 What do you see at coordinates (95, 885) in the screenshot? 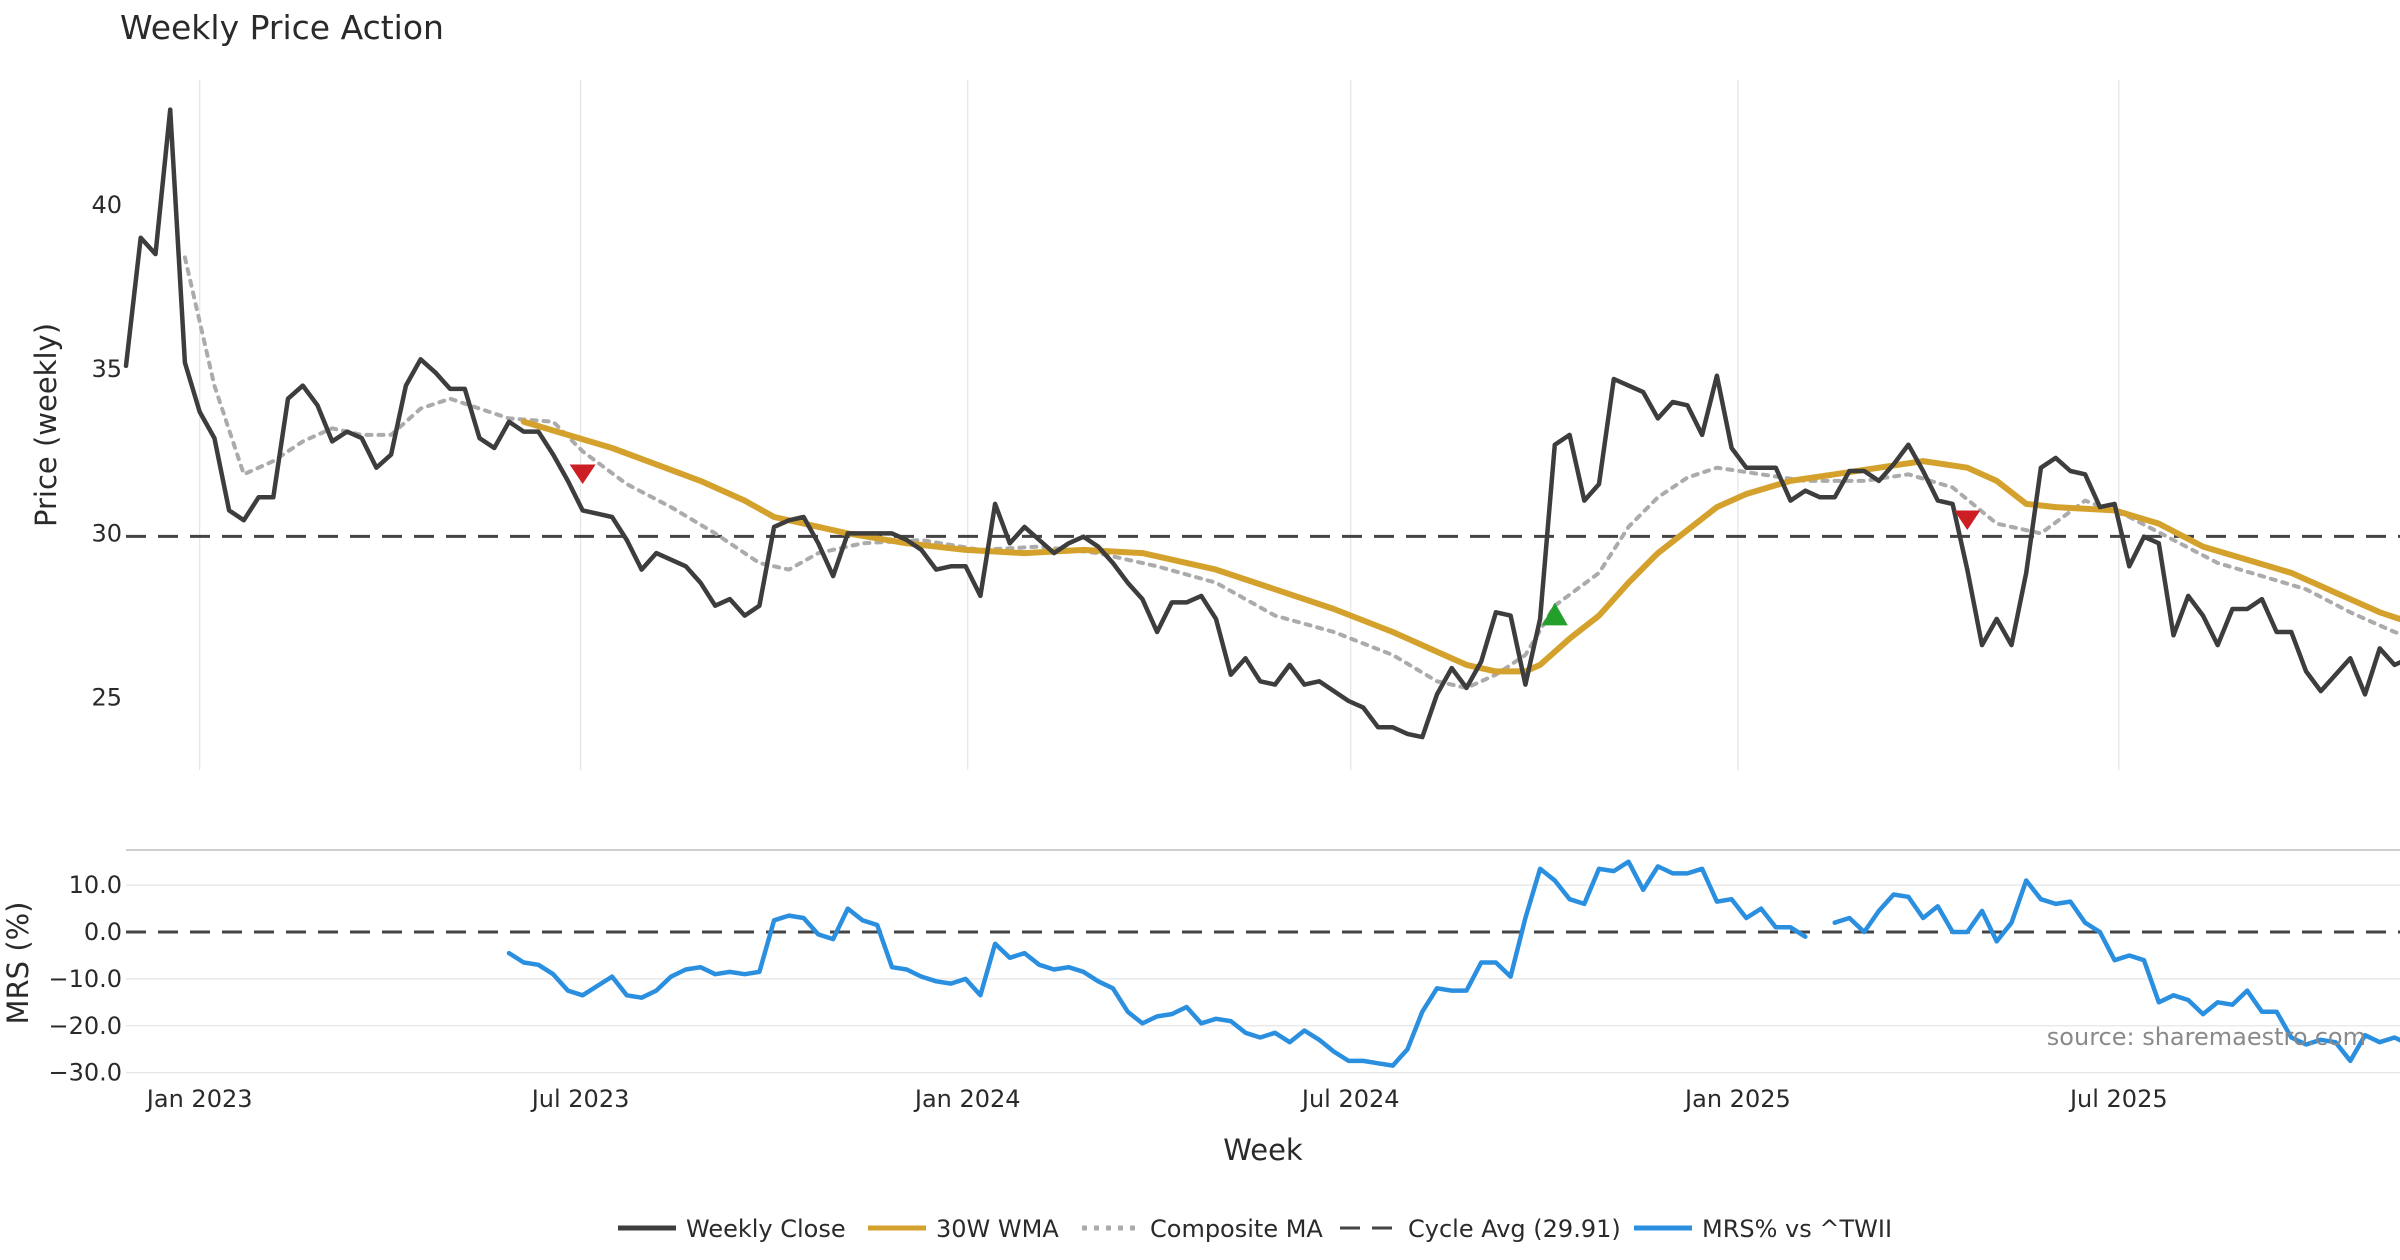
I see `mrs-y-tick-label: 10.0` at bounding box center [95, 885].